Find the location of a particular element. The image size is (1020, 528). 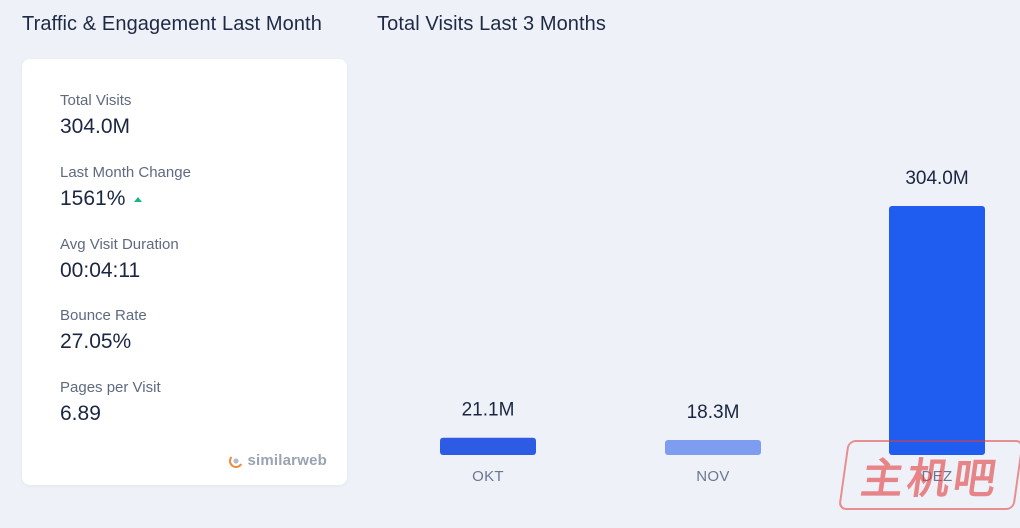

metric-bounce-rate: Bounce Rate 27.05% is located at coordinates (103, 330).